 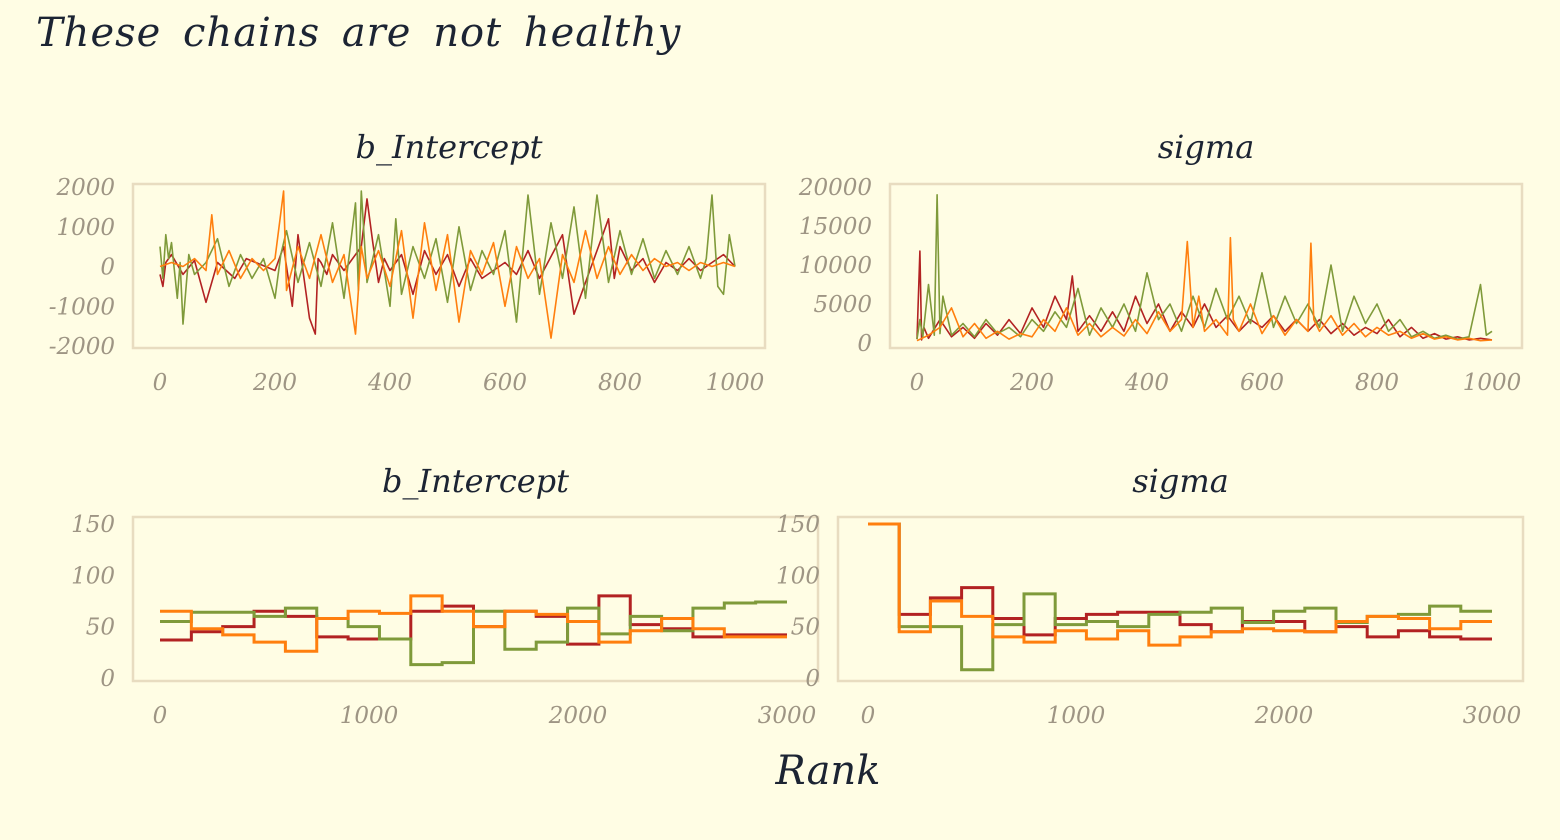 What do you see at coordinates (82, 347) in the screenshot?
I see `y-tick-label: -2000` at bounding box center [82, 347].